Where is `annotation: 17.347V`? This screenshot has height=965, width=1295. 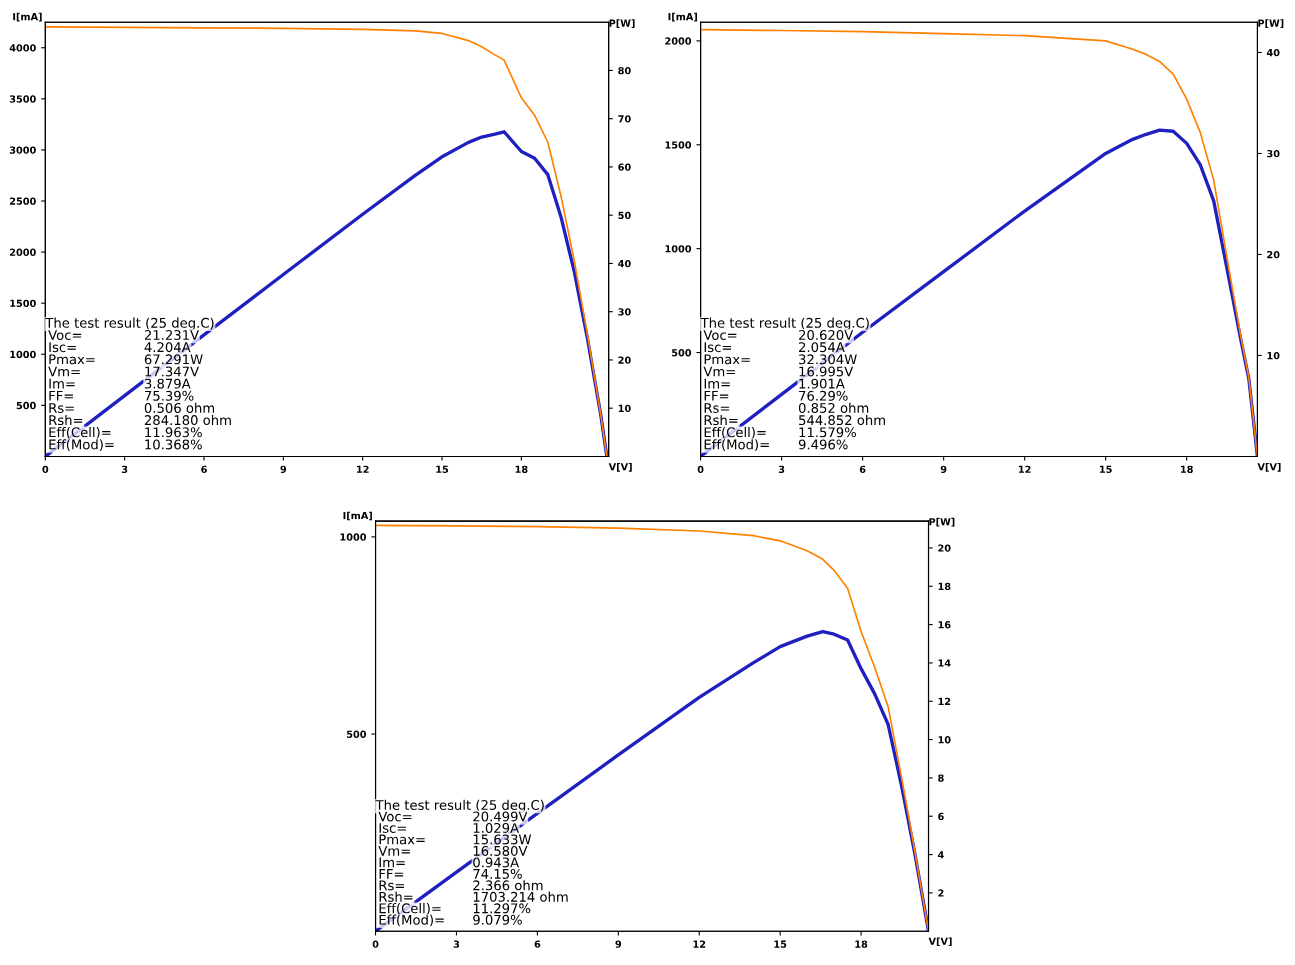
annotation: 17.347V is located at coordinates (172, 371).